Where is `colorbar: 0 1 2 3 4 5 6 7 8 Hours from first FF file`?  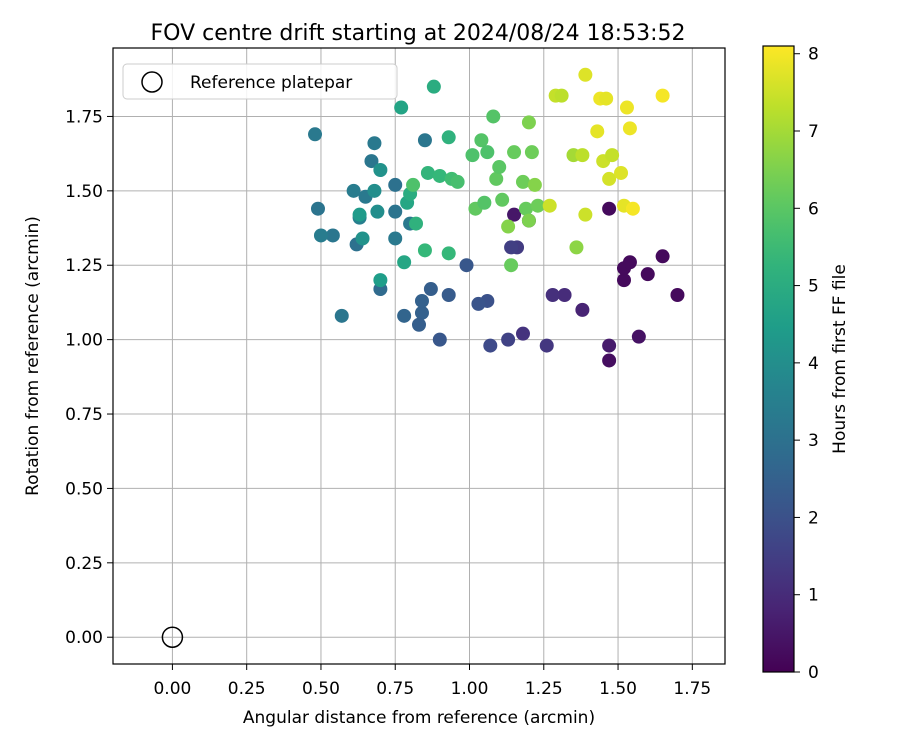
colorbar: 0 1 2 3 4 5 6 7 8 Hours from first FF file is located at coordinates (806, 364).